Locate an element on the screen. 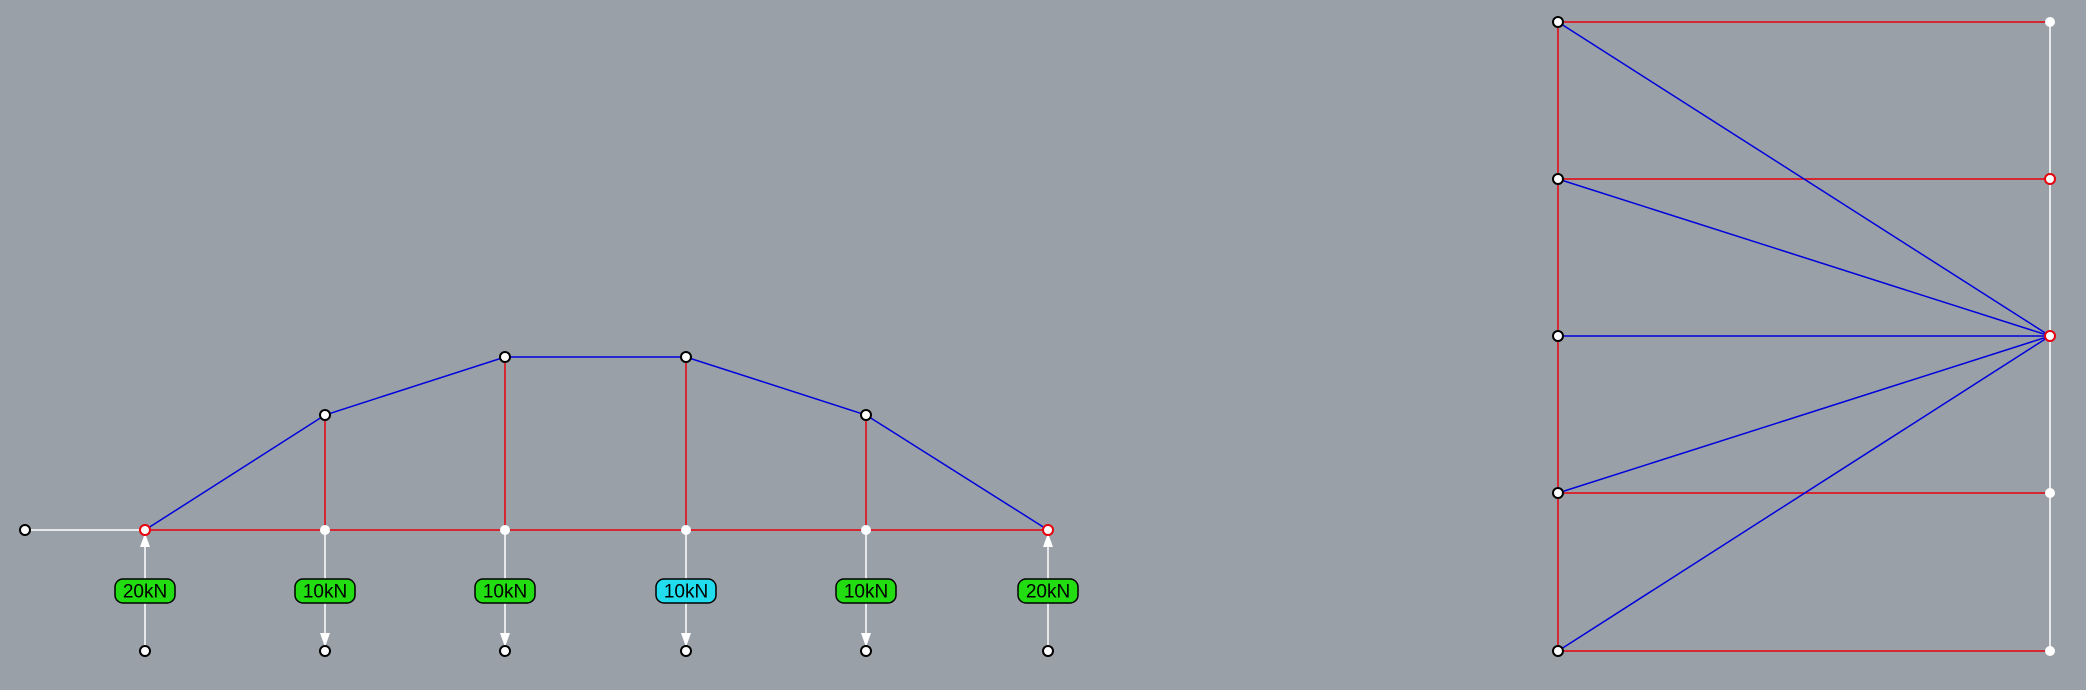 The height and width of the screenshot is (690, 2086). vertical-edges is located at coordinates (595, 443).